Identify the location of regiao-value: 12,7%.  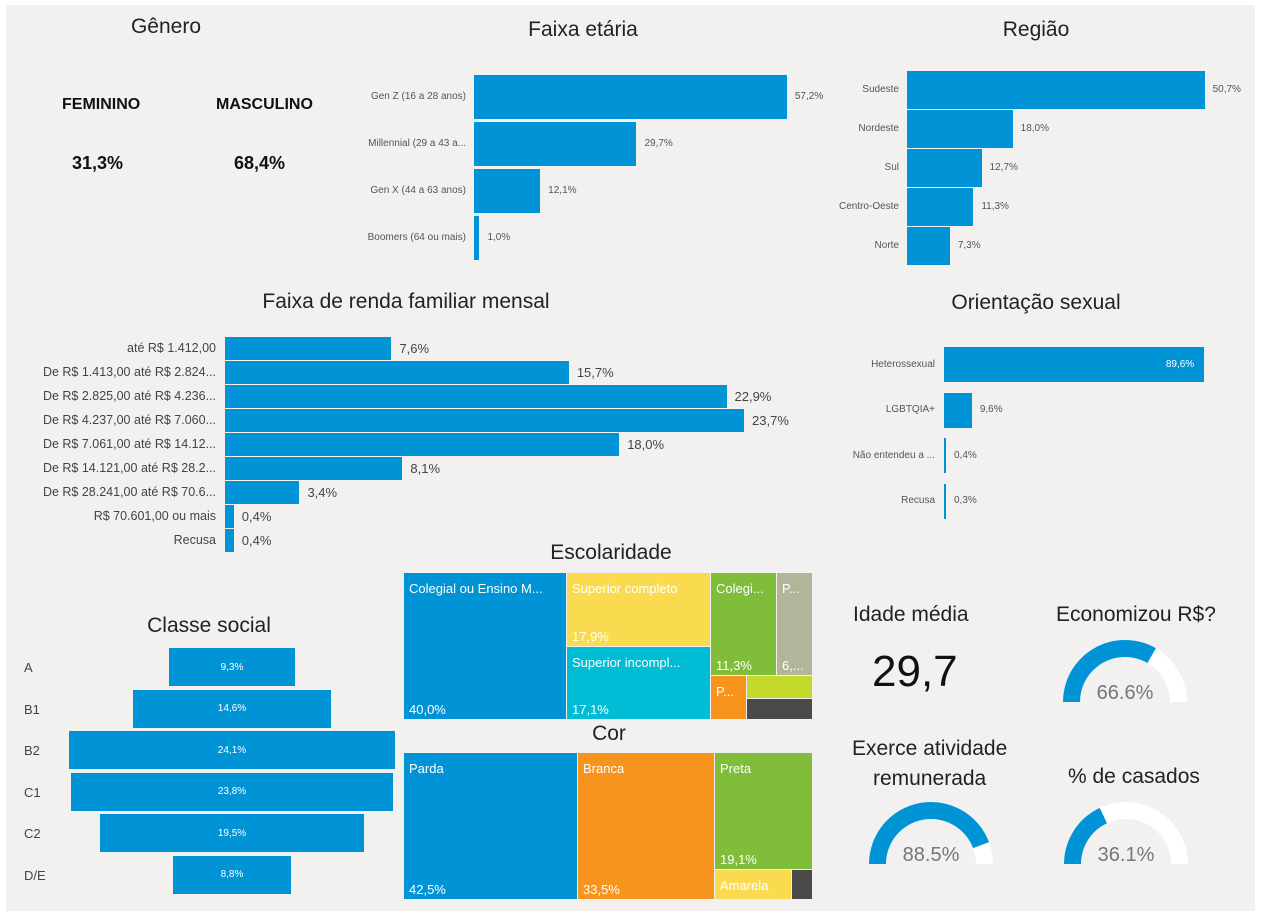
(1003, 167).